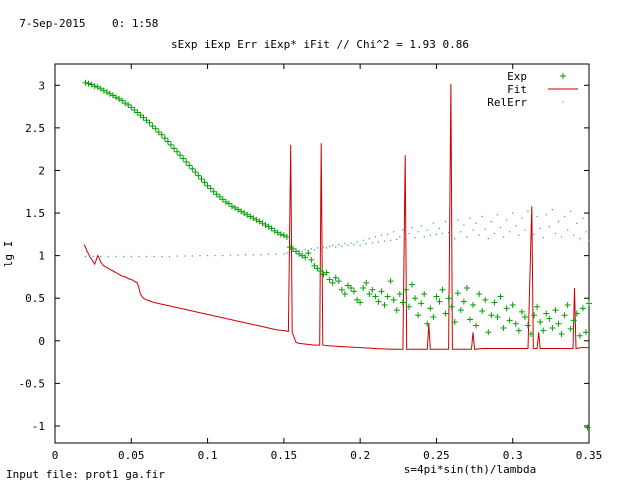 This screenshot has width=640, height=480. I want to click on x-tick-label: 0.15, so click(284, 455).